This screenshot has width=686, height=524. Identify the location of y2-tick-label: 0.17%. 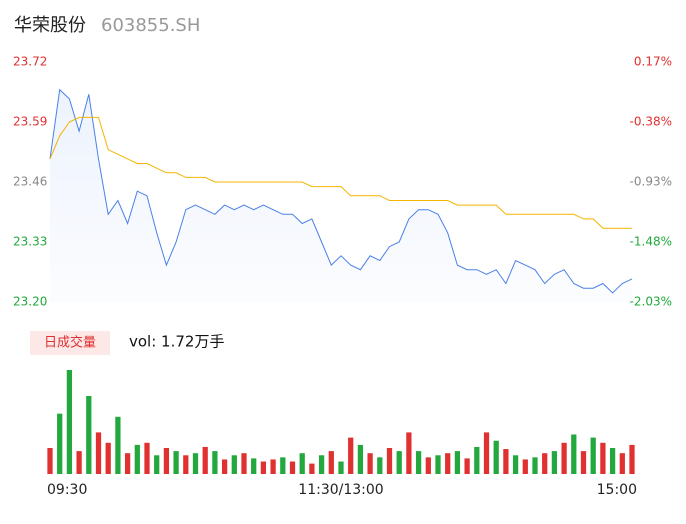
(653, 62).